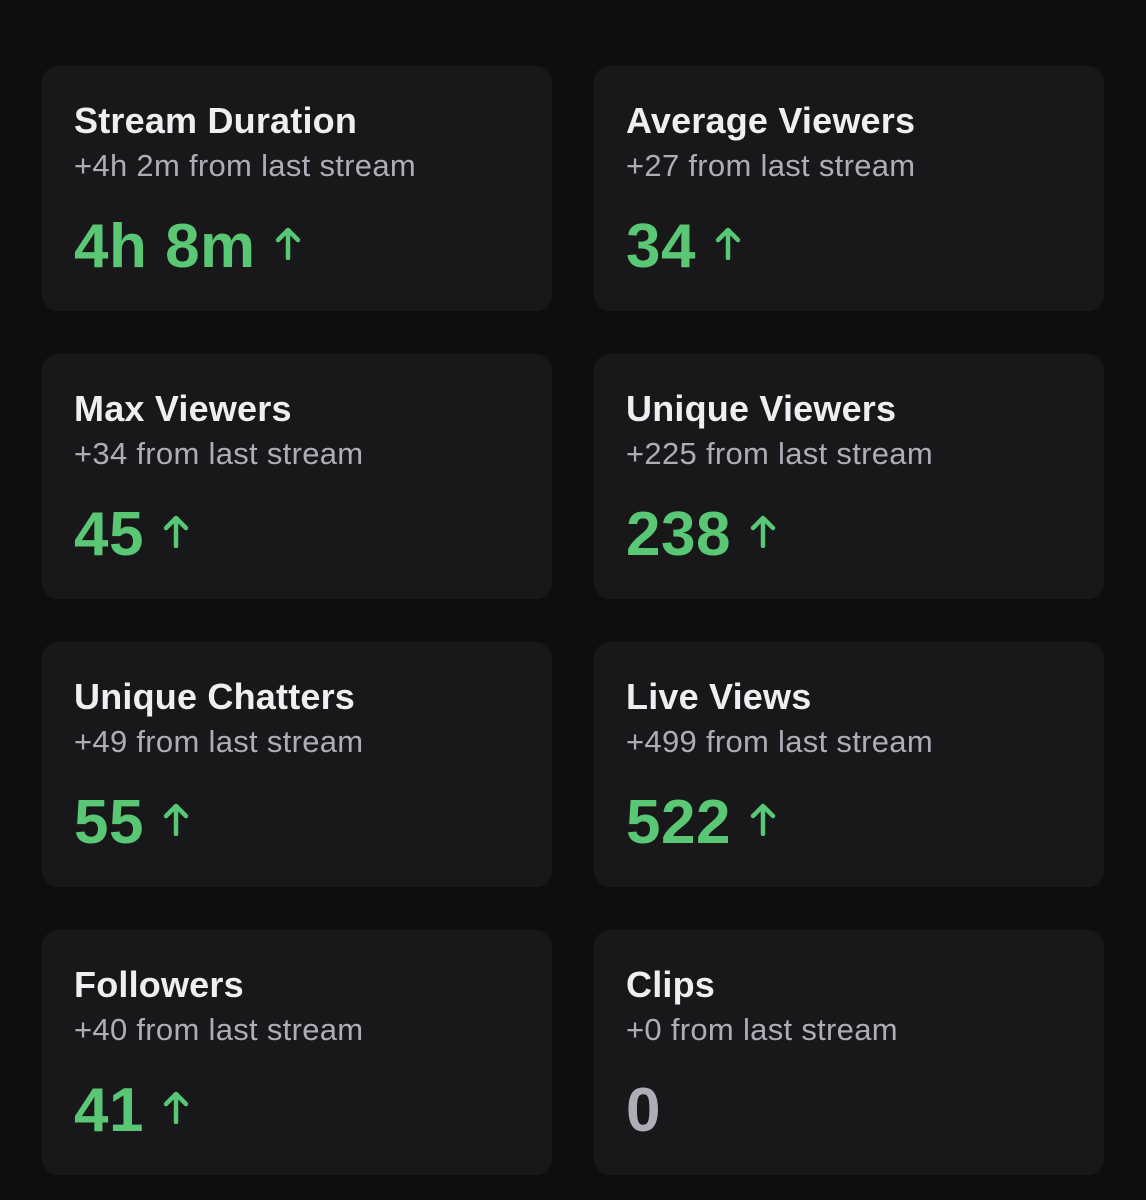 This screenshot has width=1146, height=1200. What do you see at coordinates (678, 535) in the screenshot?
I see `stat-value: 238` at bounding box center [678, 535].